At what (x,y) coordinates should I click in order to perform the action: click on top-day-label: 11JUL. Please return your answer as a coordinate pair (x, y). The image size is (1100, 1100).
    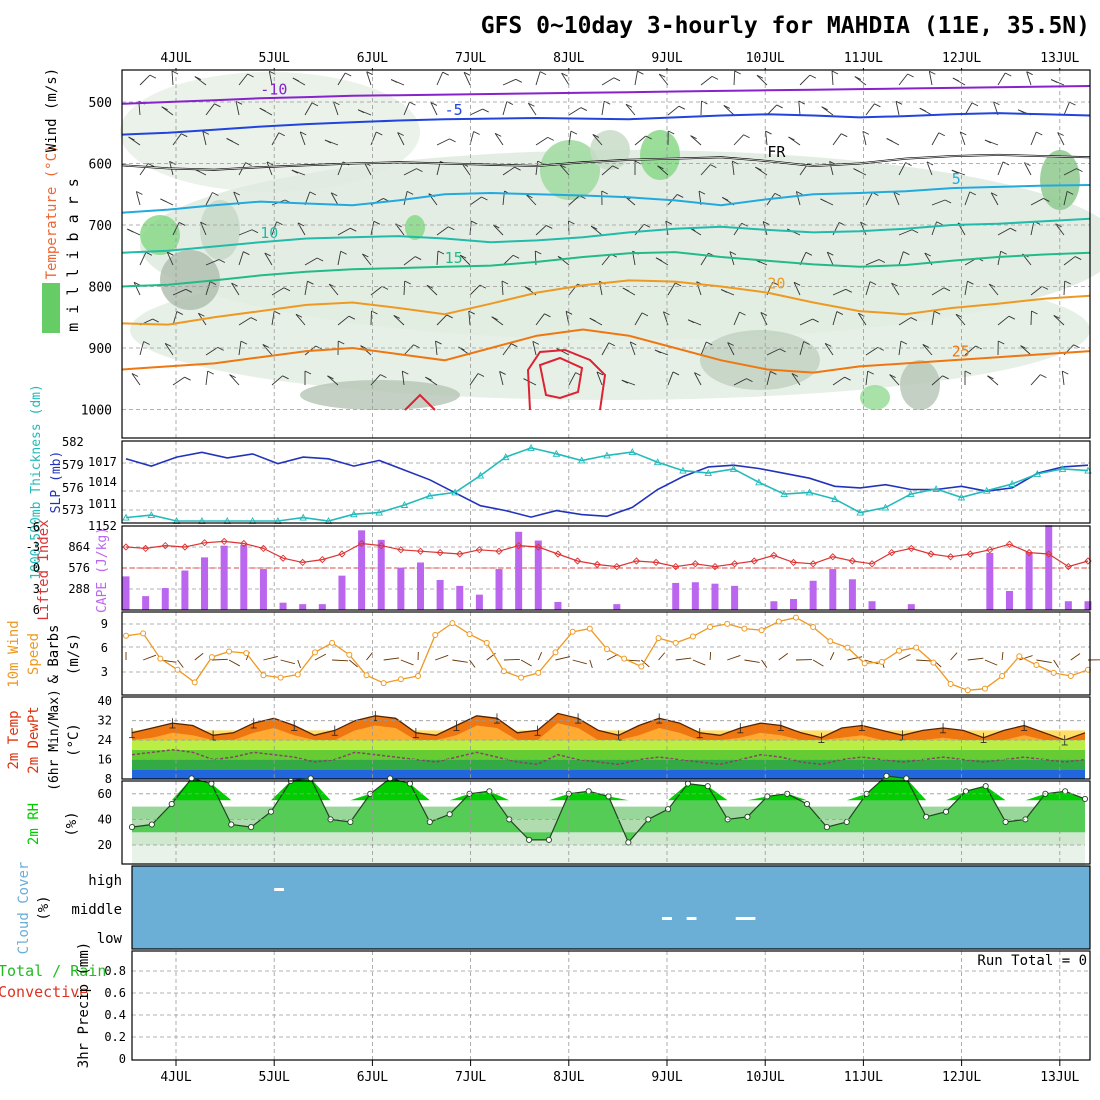
    Looking at the image, I should click on (863, 58).